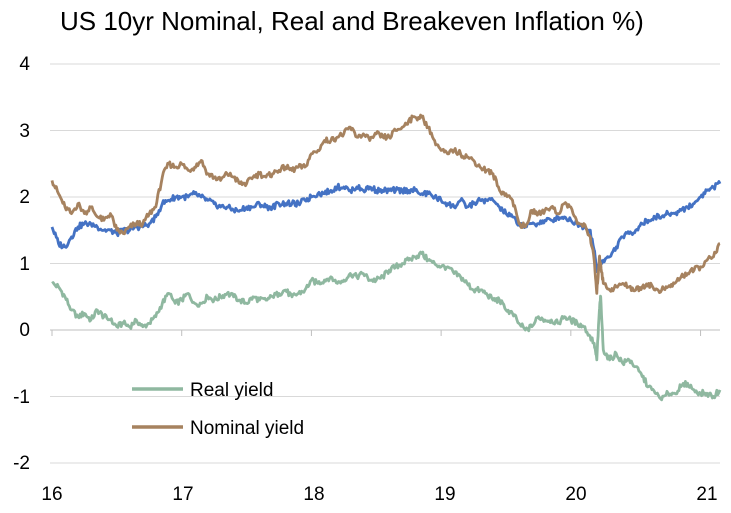  I want to click on x-tick-label: 20, so click(575, 494).